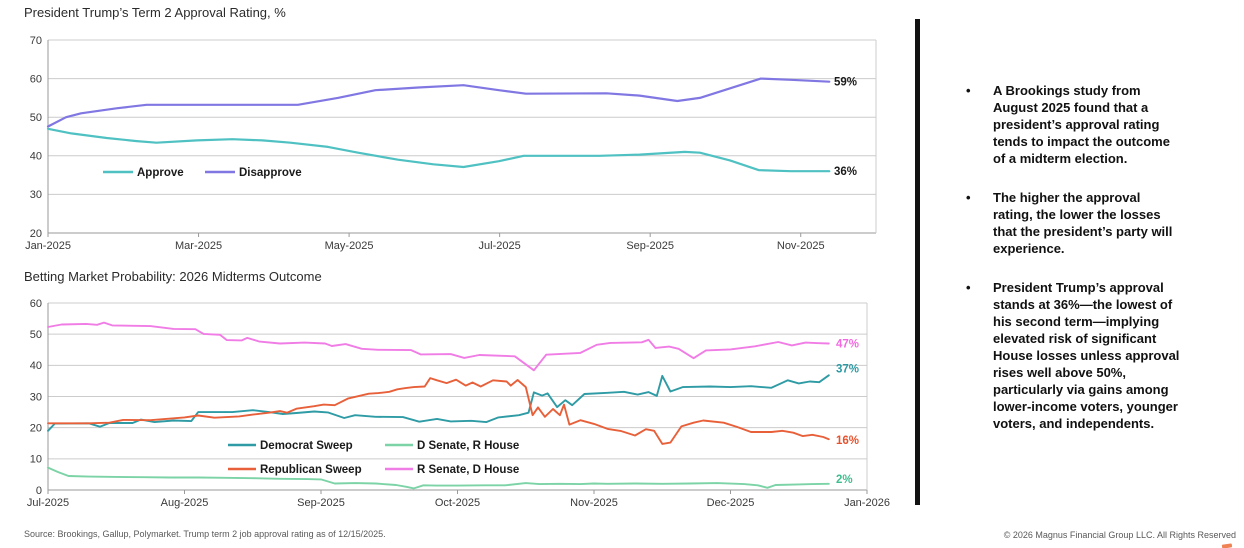  I want to click on end-label-approve: 36%, so click(845, 172).